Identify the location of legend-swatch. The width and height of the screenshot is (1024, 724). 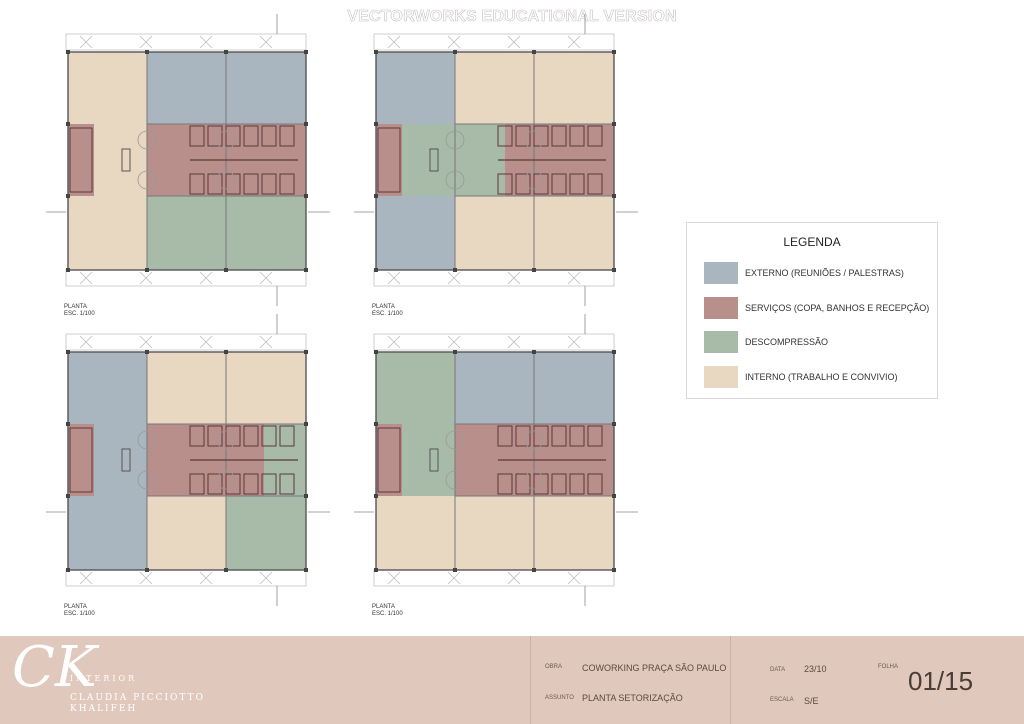
(721, 308).